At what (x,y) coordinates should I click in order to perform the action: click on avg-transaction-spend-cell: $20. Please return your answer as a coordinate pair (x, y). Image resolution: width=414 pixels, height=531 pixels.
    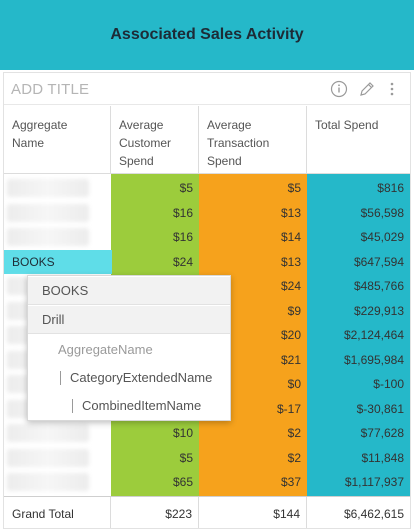
    Looking at the image, I should click on (290, 335).